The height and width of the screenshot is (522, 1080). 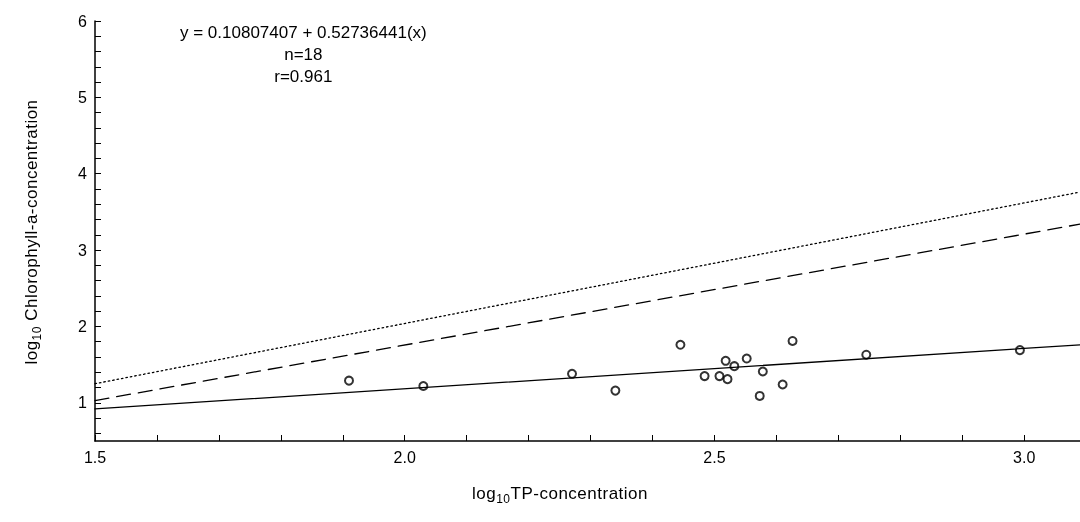 I want to click on x-axis-title: log$_{10}$TP-concentration, so click(x=560, y=495).